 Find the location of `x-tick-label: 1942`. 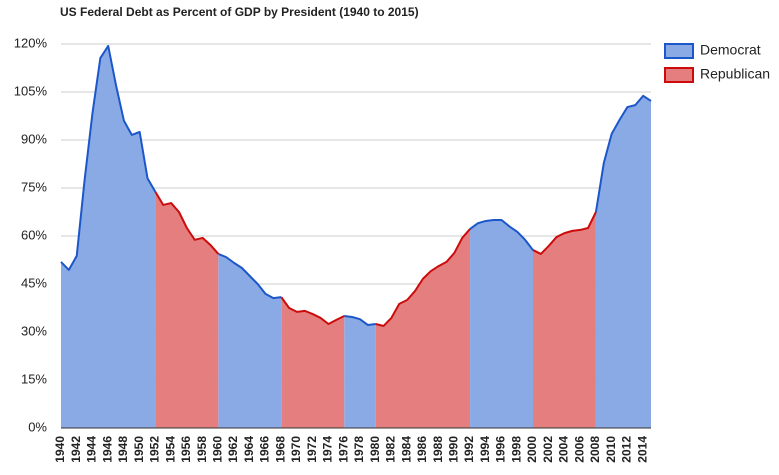

x-tick-label: 1942 is located at coordinates (76, 449).